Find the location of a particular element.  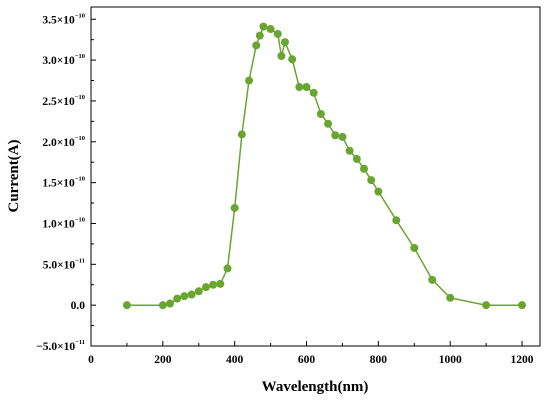

y-tick-label: 3.5×10⁻¹⁰ is located at coordinates (63, 19).